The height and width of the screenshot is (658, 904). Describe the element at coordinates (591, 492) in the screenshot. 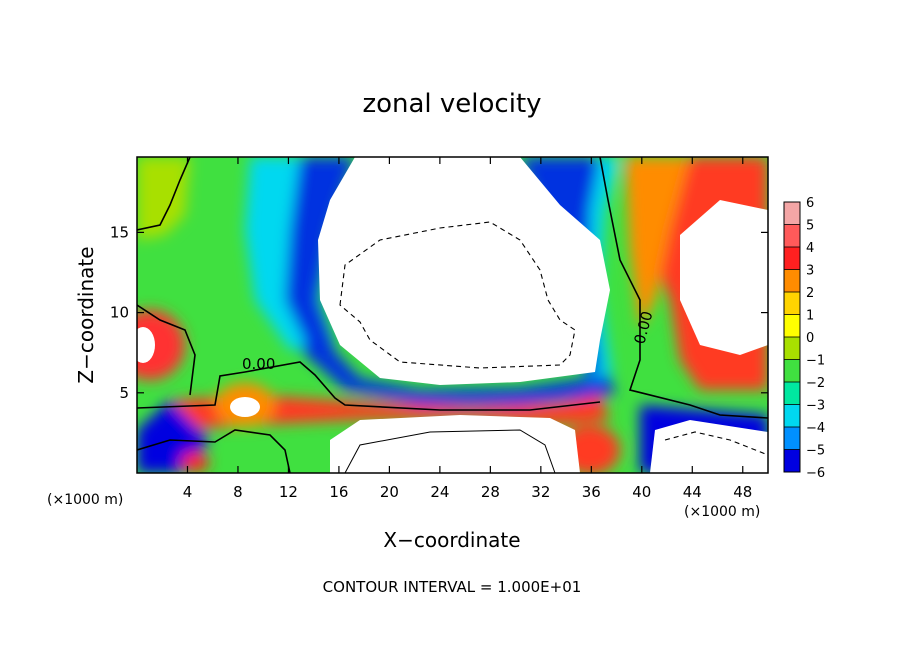

I see `x-tick-label: 36` at that location.